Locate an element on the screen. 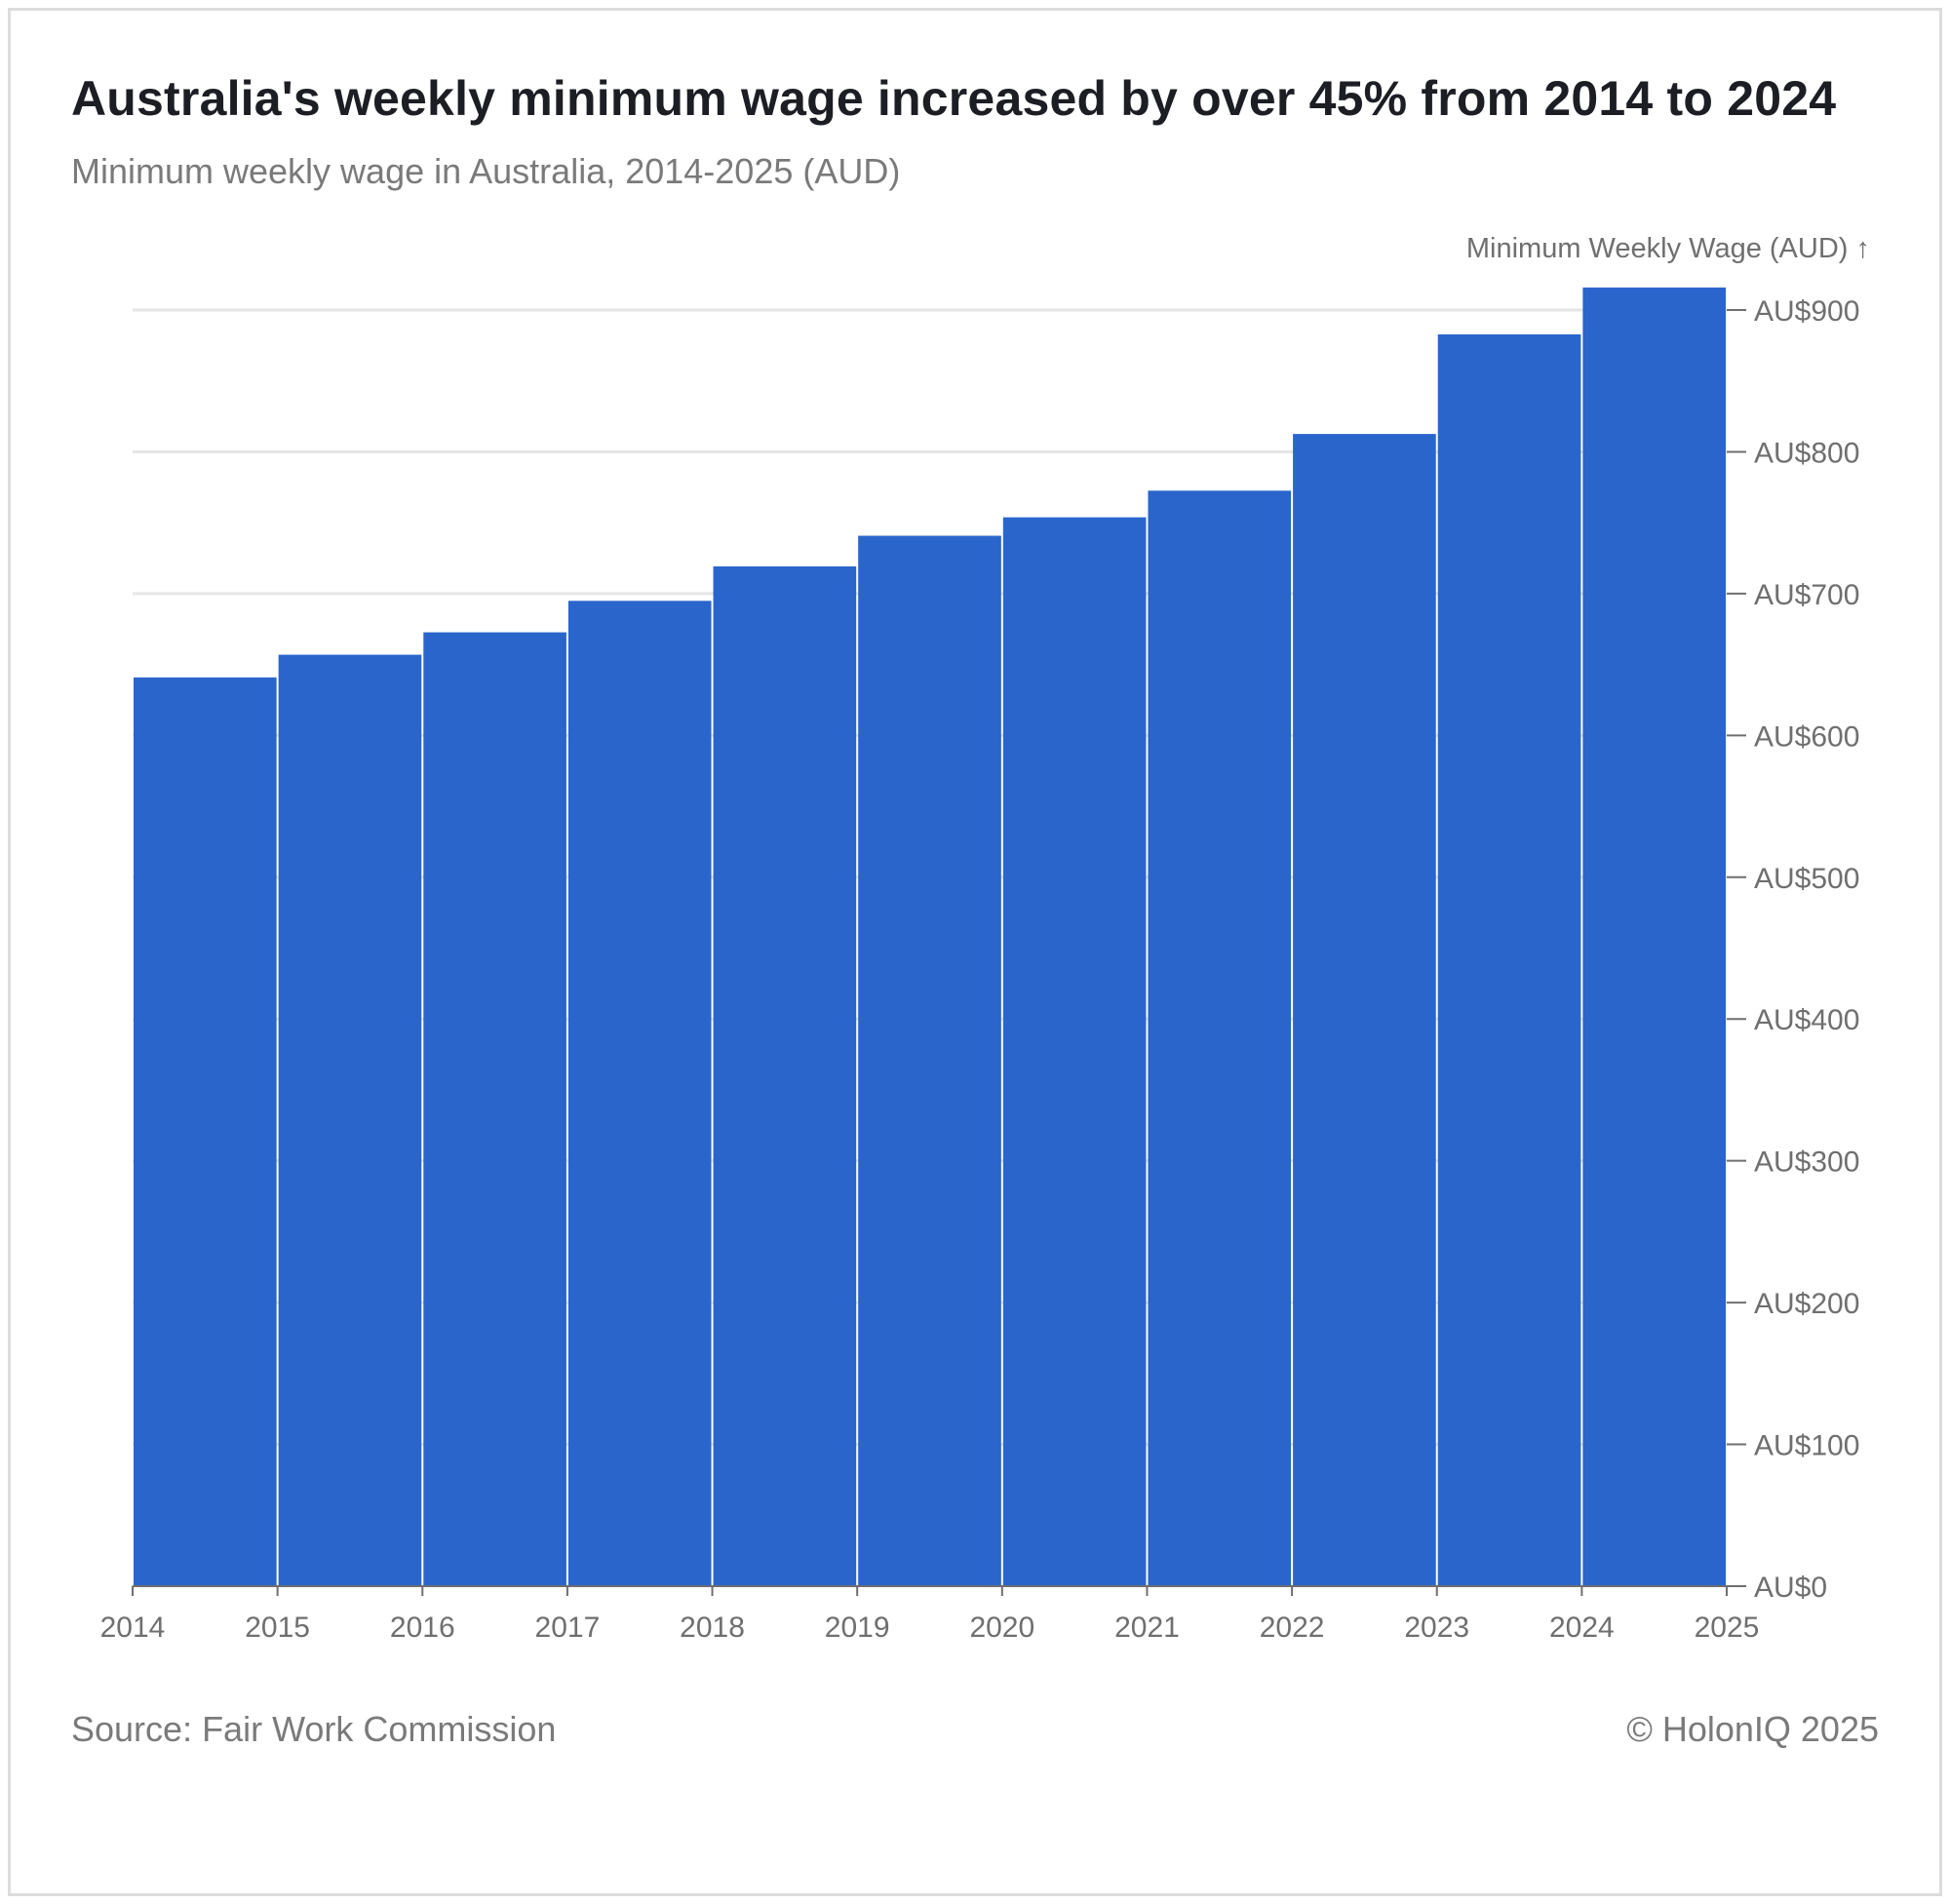  y-tick-label: AU$200 is located at coordinates (1806, 1304).